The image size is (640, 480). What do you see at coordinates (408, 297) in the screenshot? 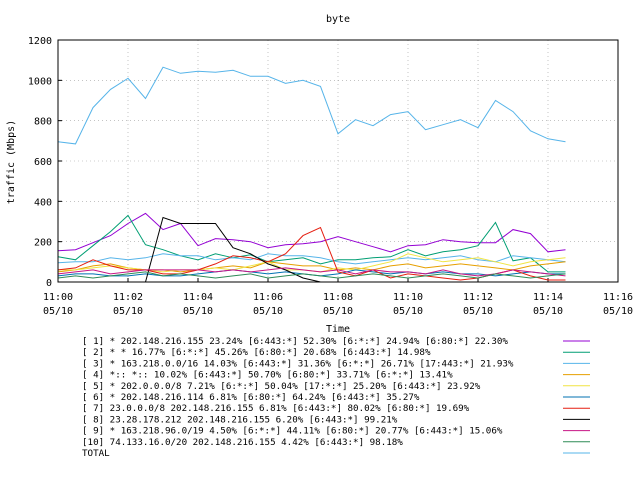
I see `x-tick-label-time: 11:10` at bounding box center [408, 297].